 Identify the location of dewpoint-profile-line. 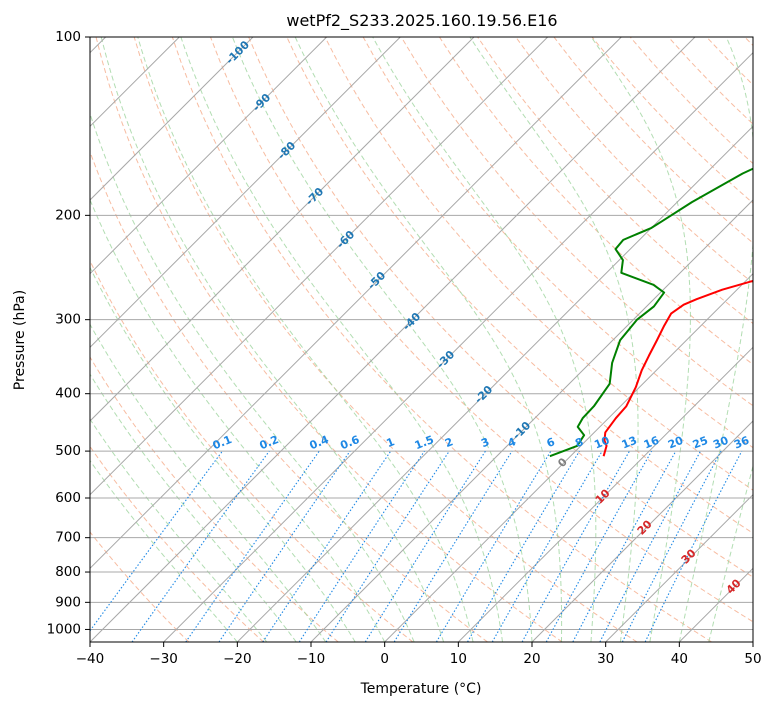
(651, 312).